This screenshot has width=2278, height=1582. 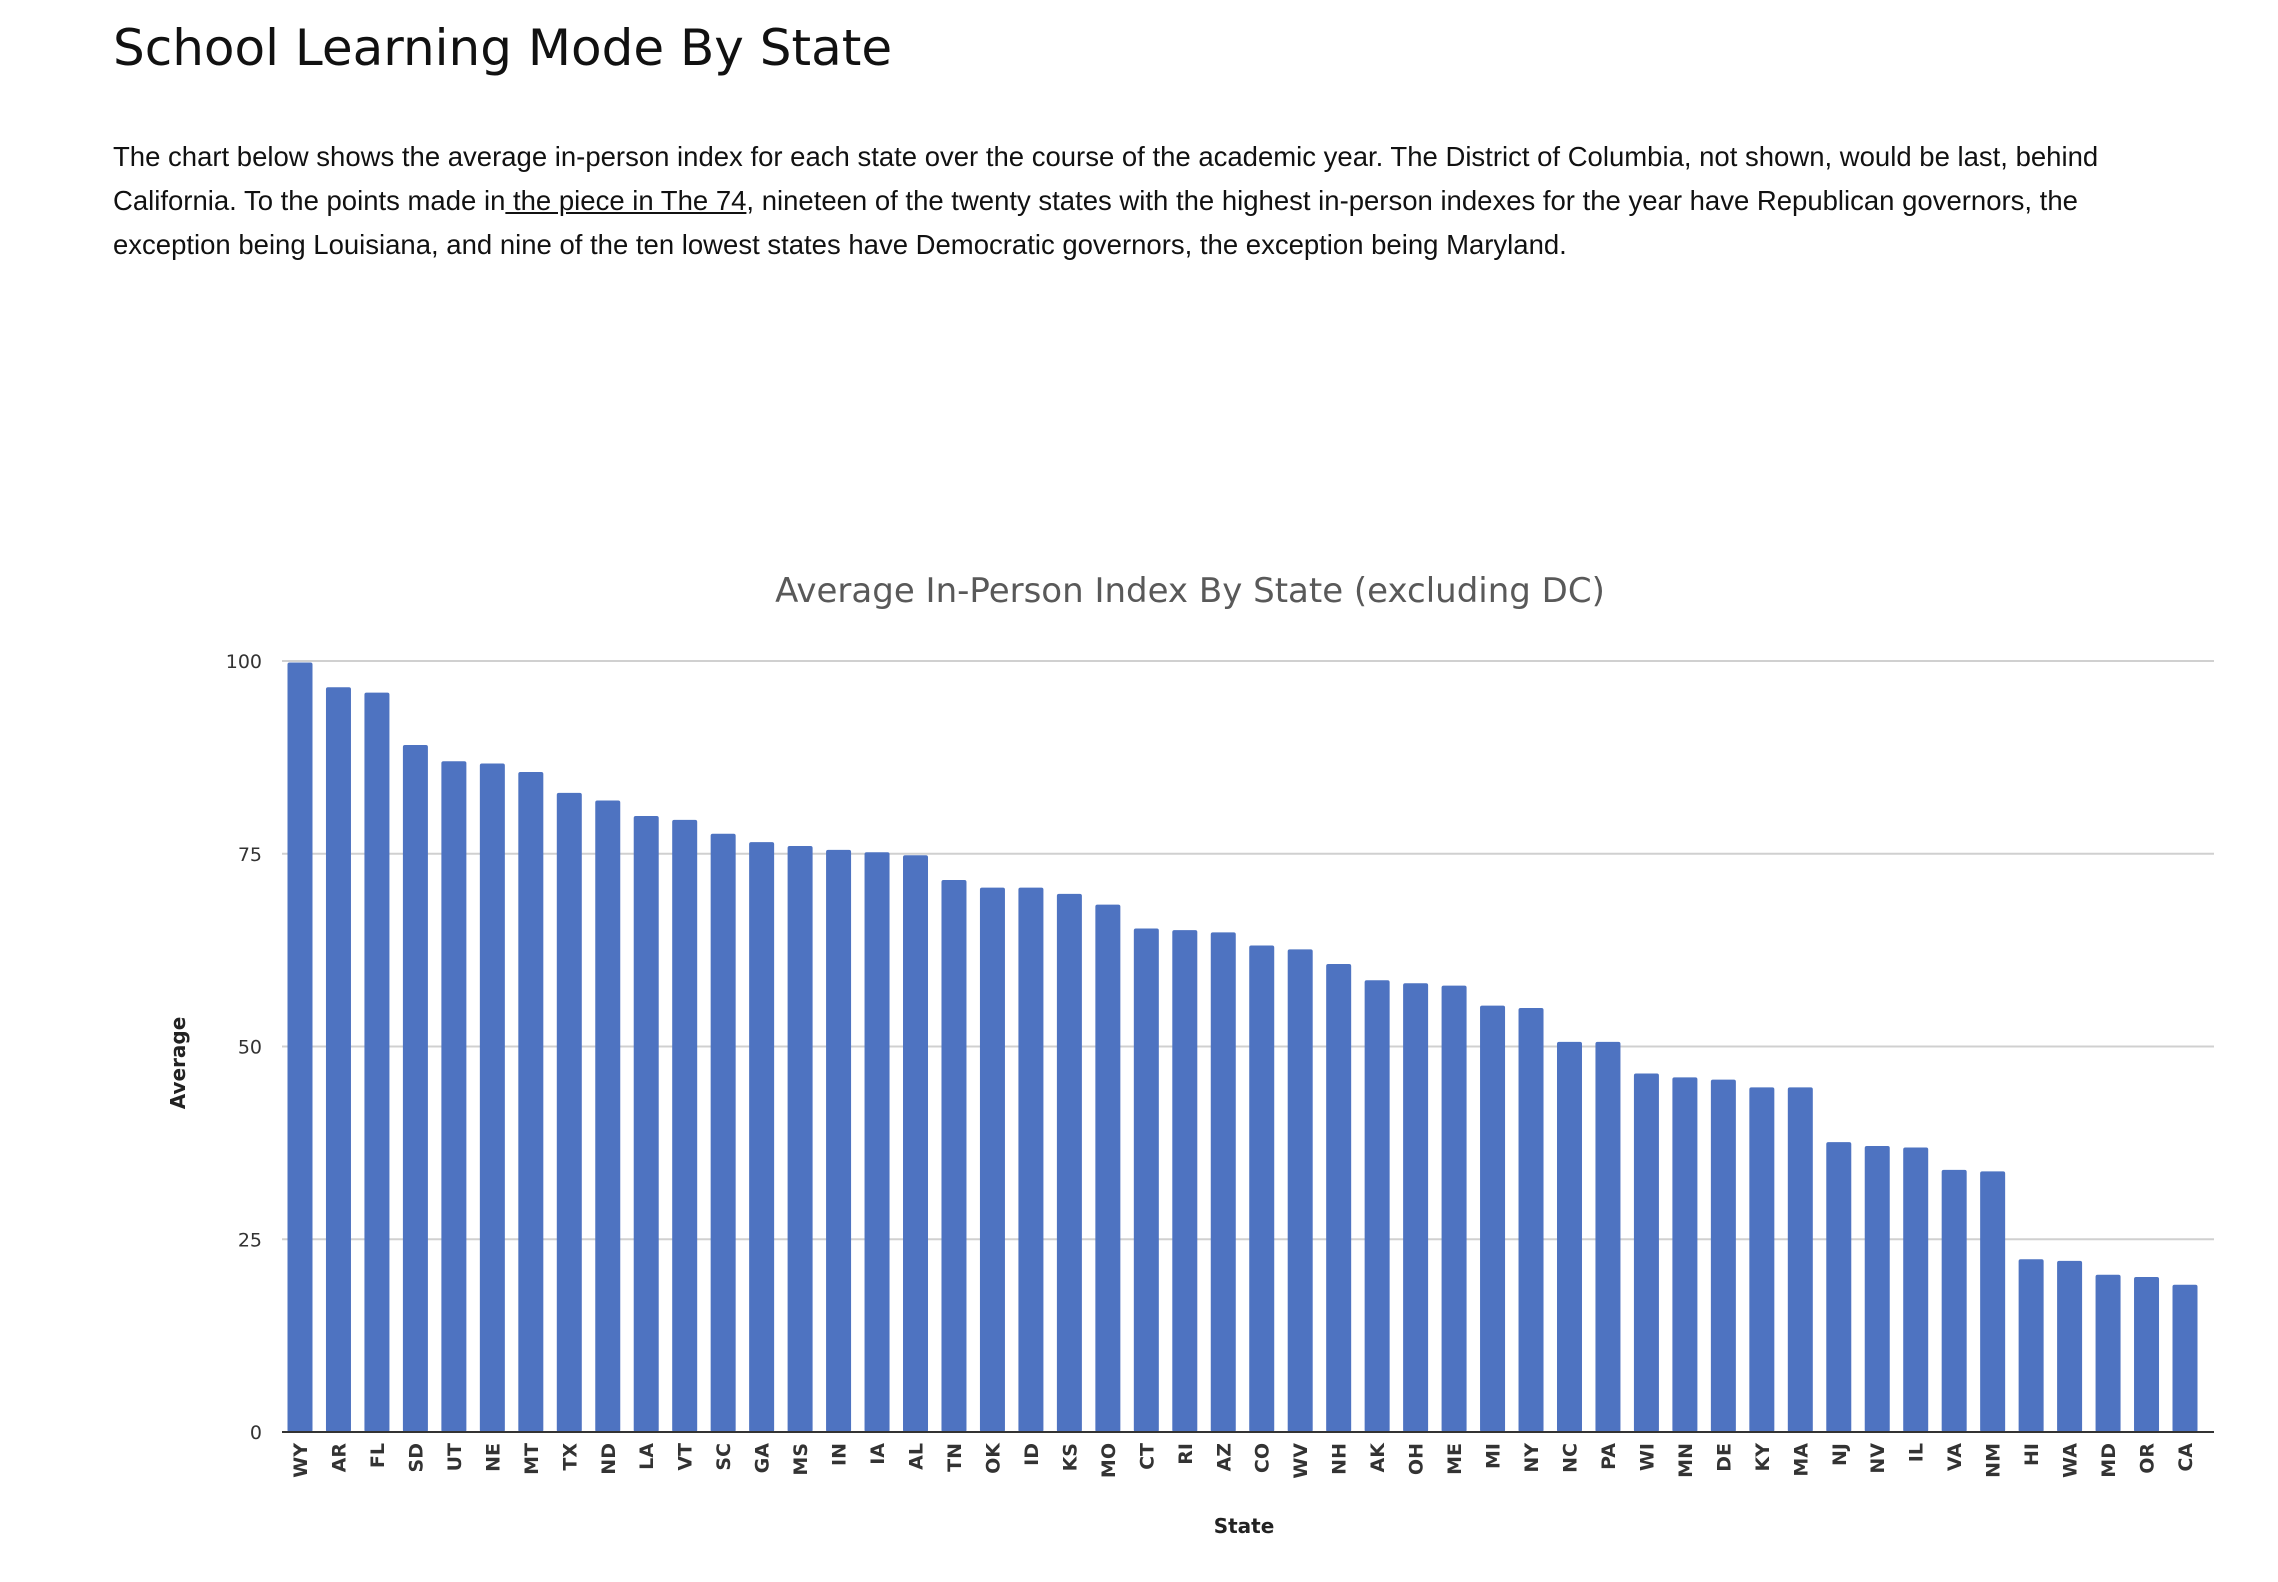 I want to click on x-axis-label: State, so click(x=1244, y=1526).